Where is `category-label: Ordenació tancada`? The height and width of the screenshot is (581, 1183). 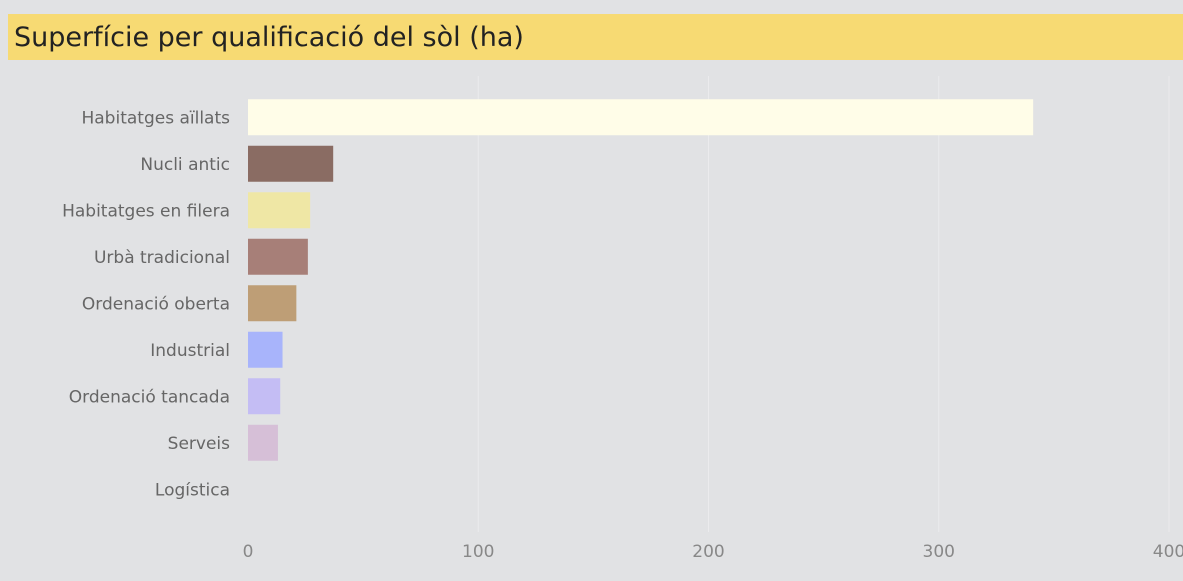 category-label: Ordenació tancada is located at coordinates (149, 397).